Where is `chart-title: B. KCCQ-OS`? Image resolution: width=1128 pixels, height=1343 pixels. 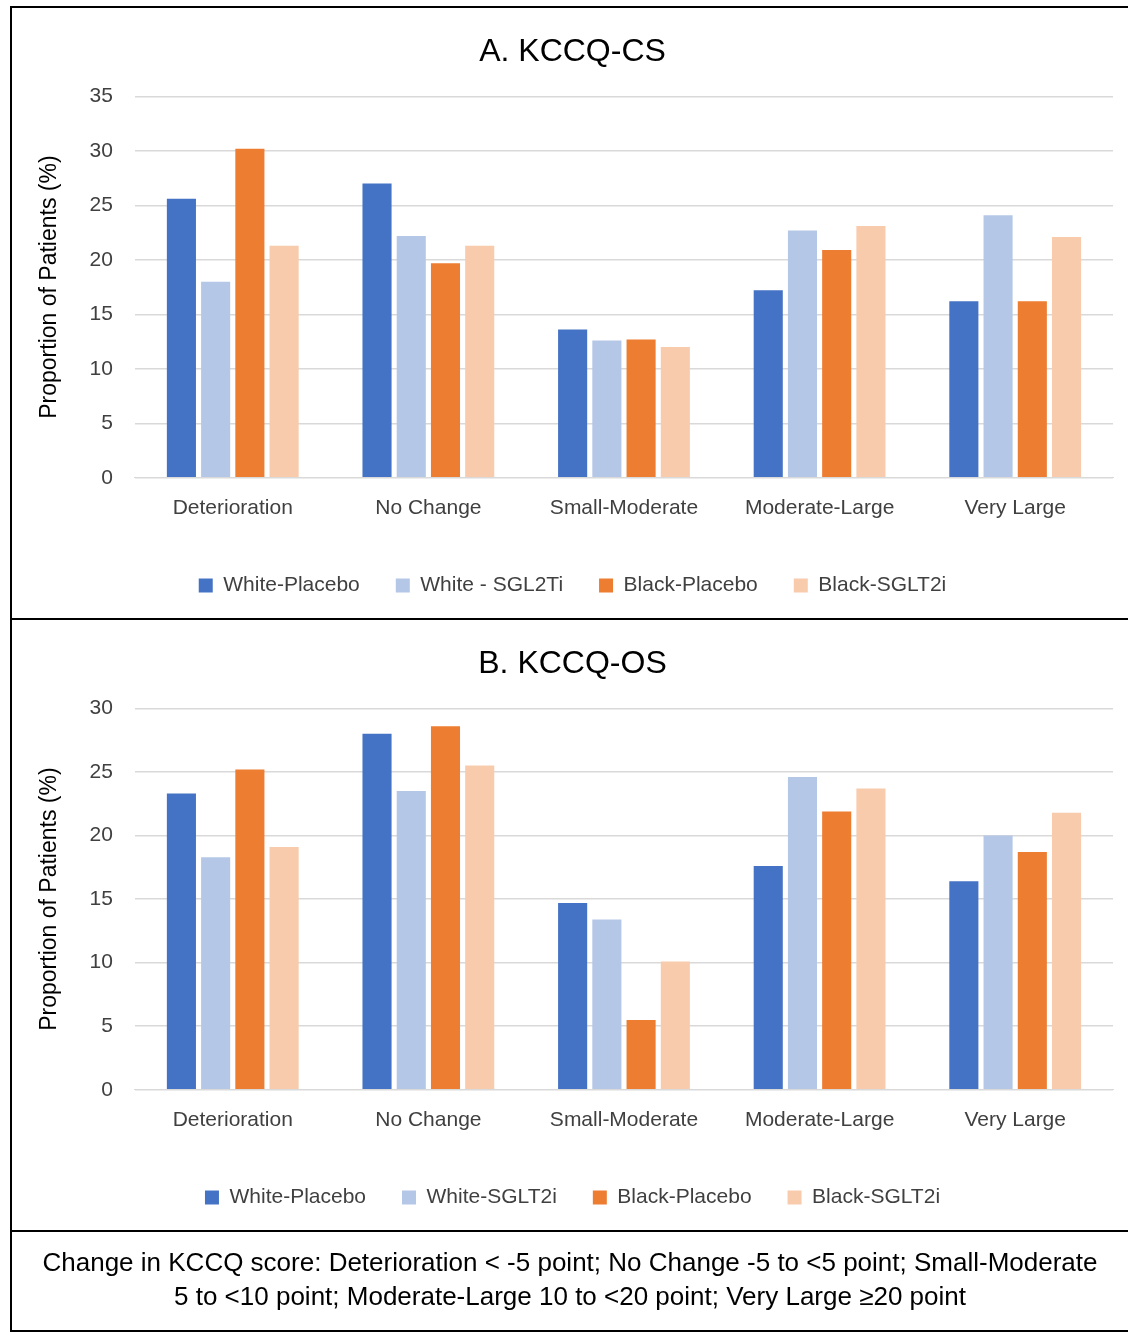
chart-title: B. KCCQ-OS is located at coordinates (572, 662).